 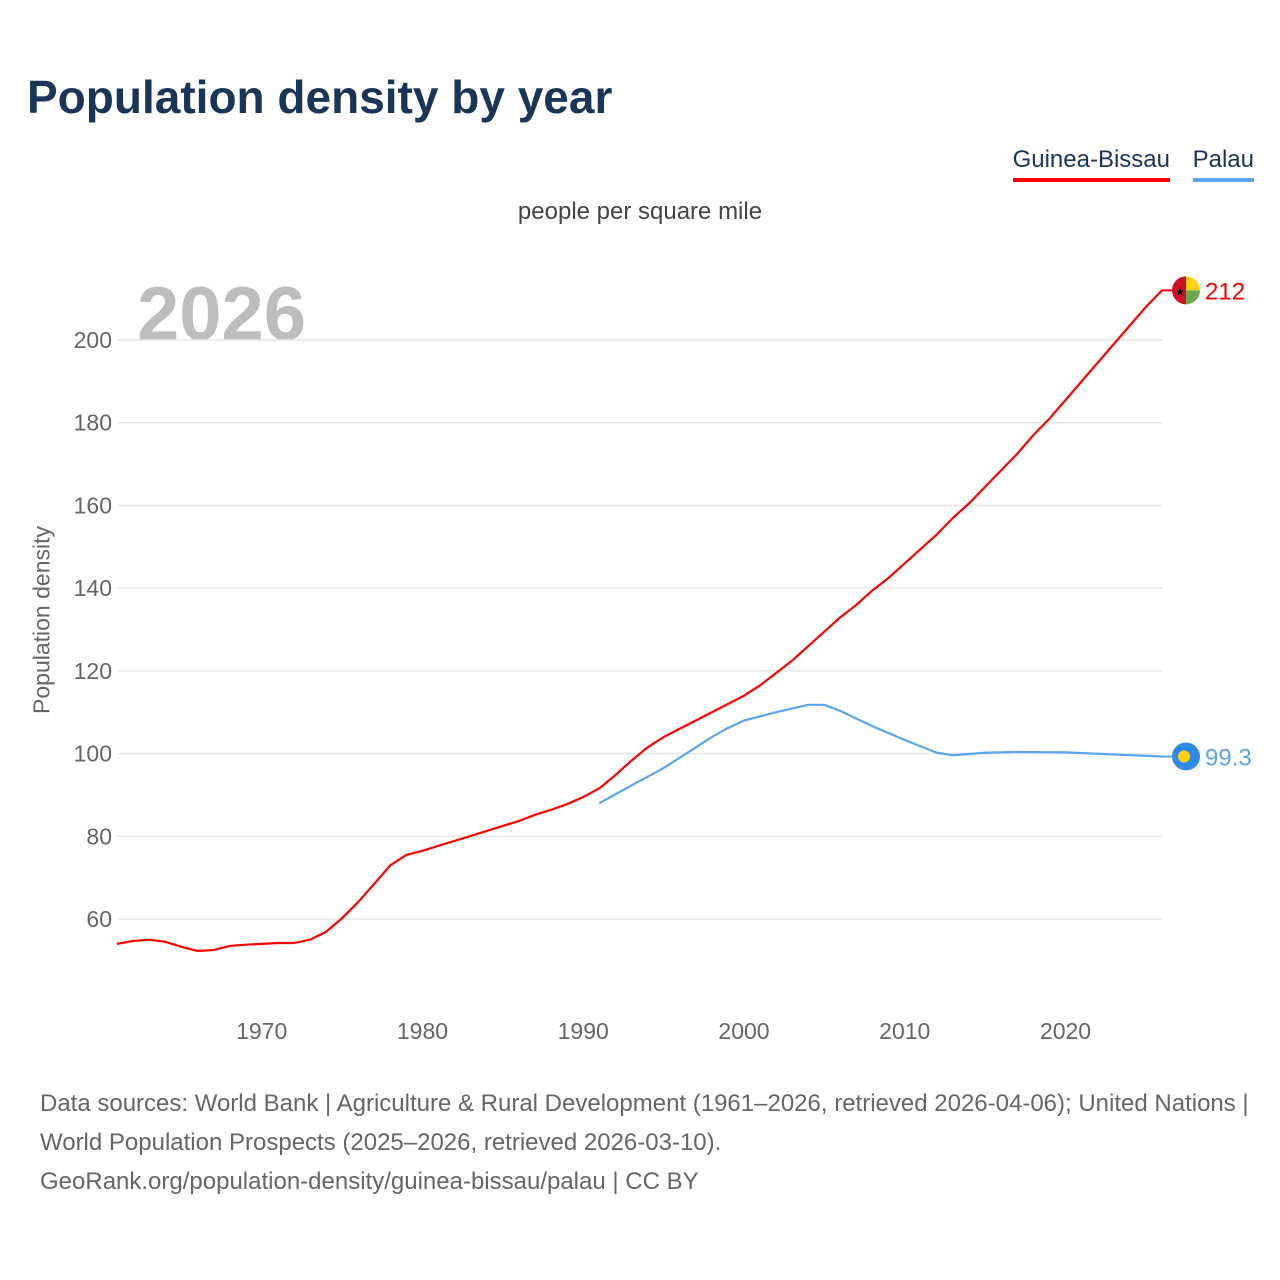 What do you see at coordinates (93, 423) in the screenshot?
I see `y-tick-label: 180` at bounding box center [93, 423].